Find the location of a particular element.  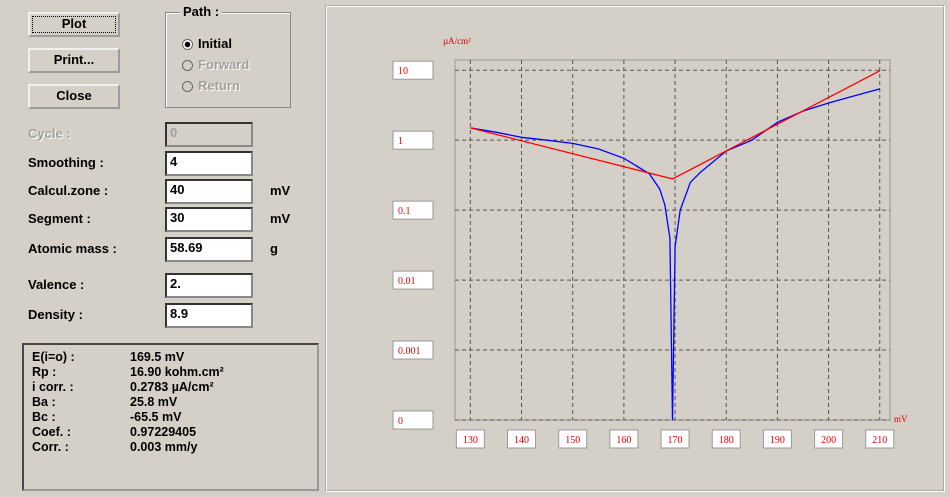

text-input: 40 is located at coordinates (209, 191).